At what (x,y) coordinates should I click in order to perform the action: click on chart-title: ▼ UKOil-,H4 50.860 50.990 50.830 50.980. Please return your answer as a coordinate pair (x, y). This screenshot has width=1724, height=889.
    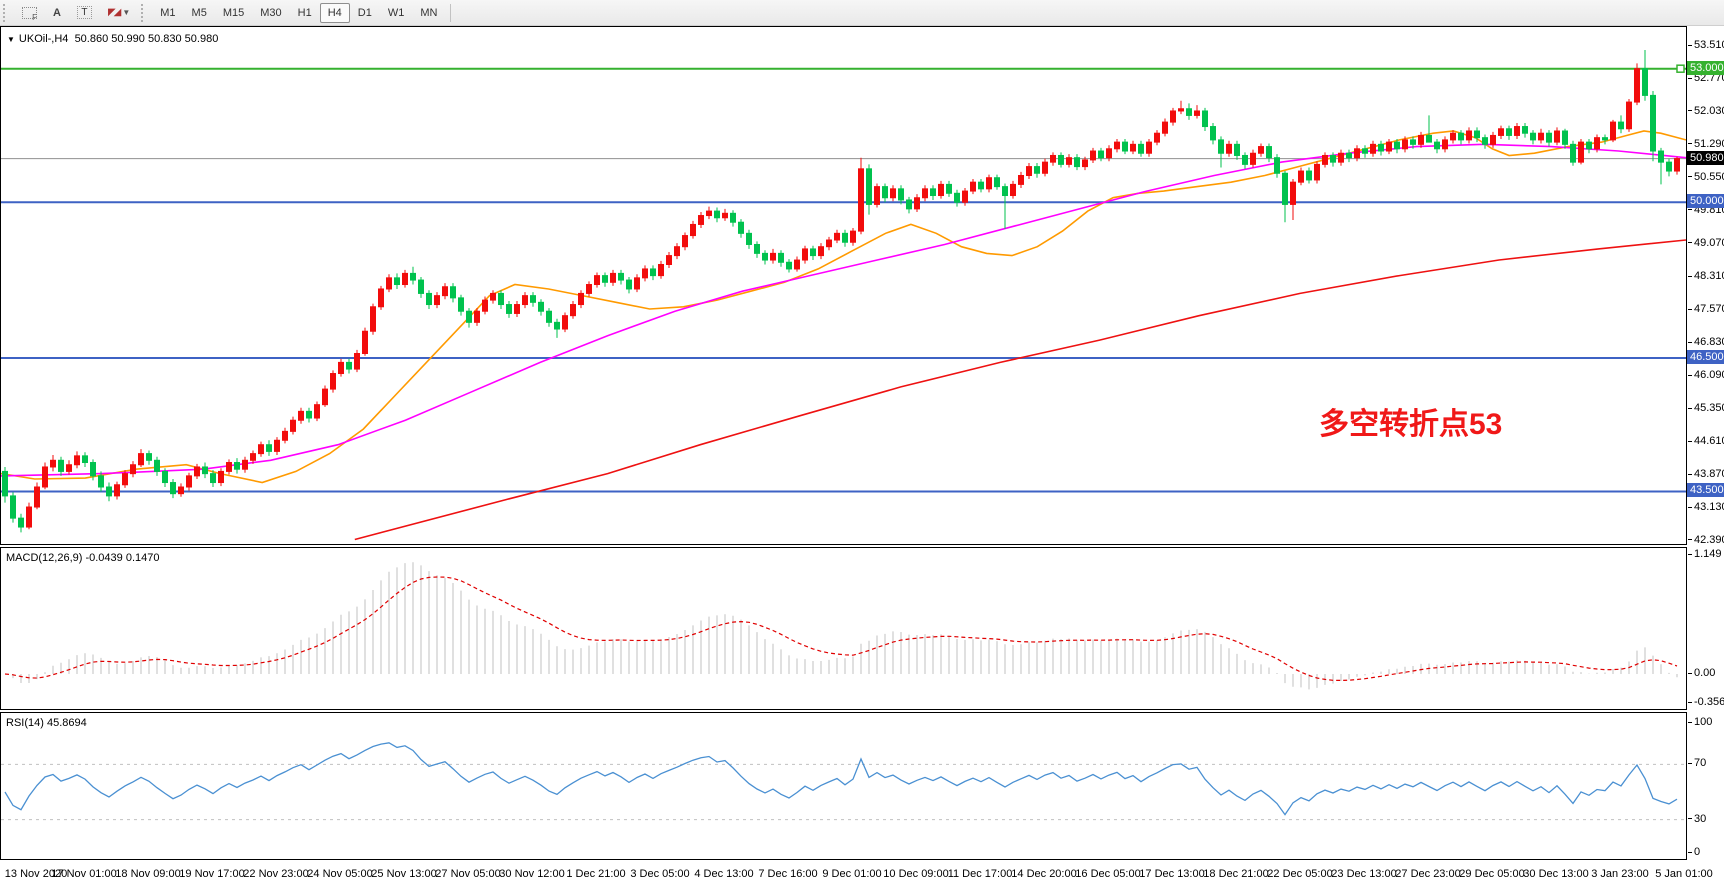
    Looking at the image, I should click on (112, 39).